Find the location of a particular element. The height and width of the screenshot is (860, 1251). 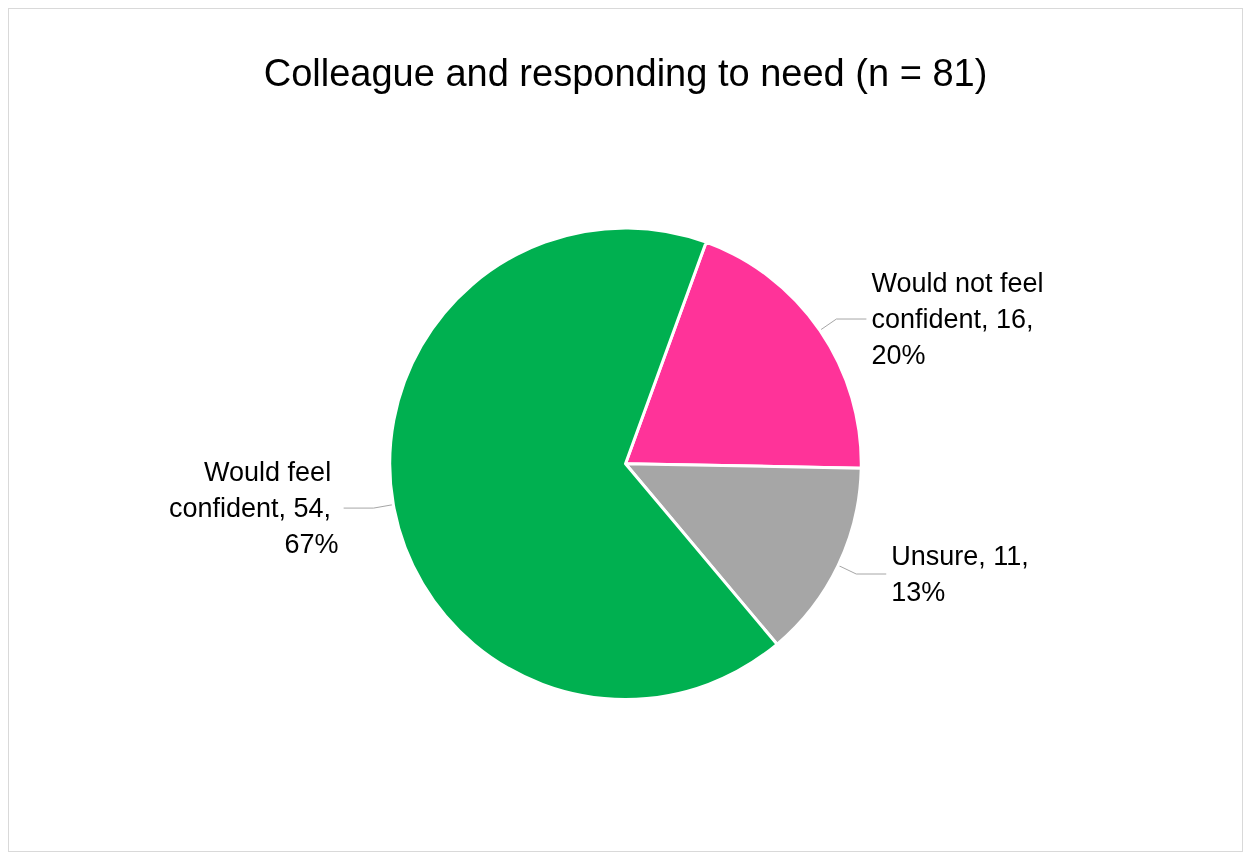

slice-label: Unsure, 11, 13% is located at coordinates (964, 574).